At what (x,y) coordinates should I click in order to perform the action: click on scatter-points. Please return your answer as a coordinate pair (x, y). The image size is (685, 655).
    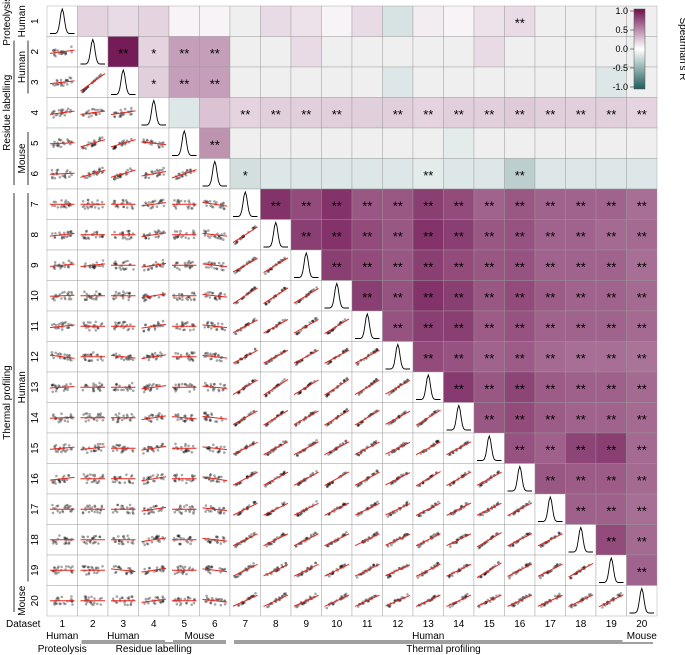
    Looking at the image, I should click on (153, 448).